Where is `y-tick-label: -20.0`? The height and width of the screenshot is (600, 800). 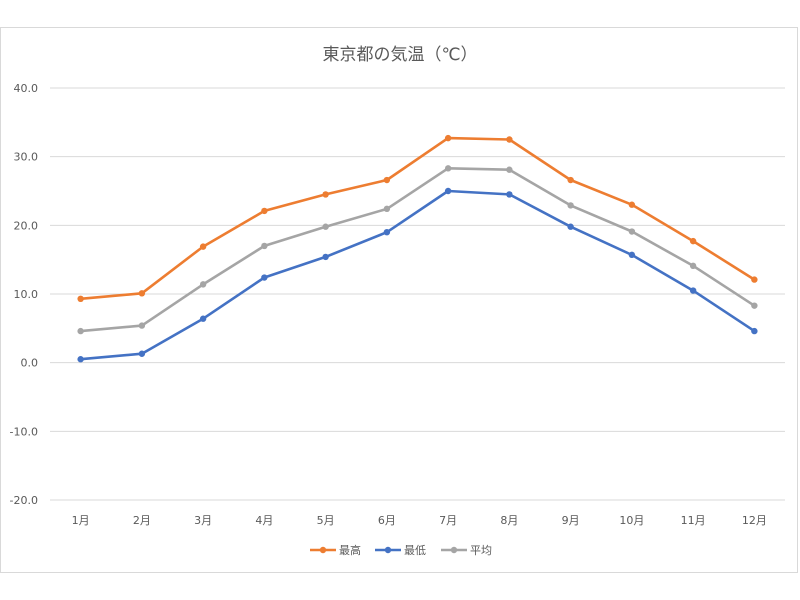
y-tick-label: -20.0 is located at coordinates (24, 500).